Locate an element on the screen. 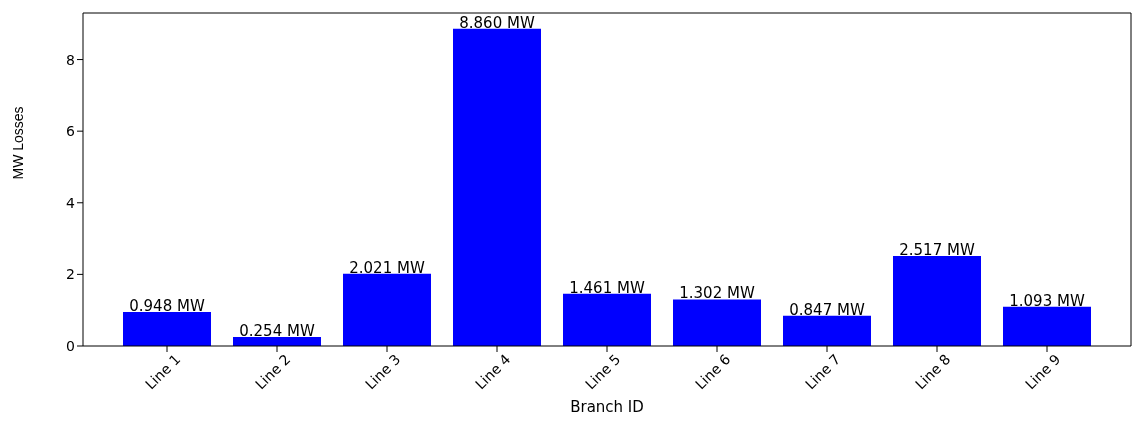 The height and width of the screenshot is (424, 1142). y-tick-label: 2 is located at coordinates (70, 274).